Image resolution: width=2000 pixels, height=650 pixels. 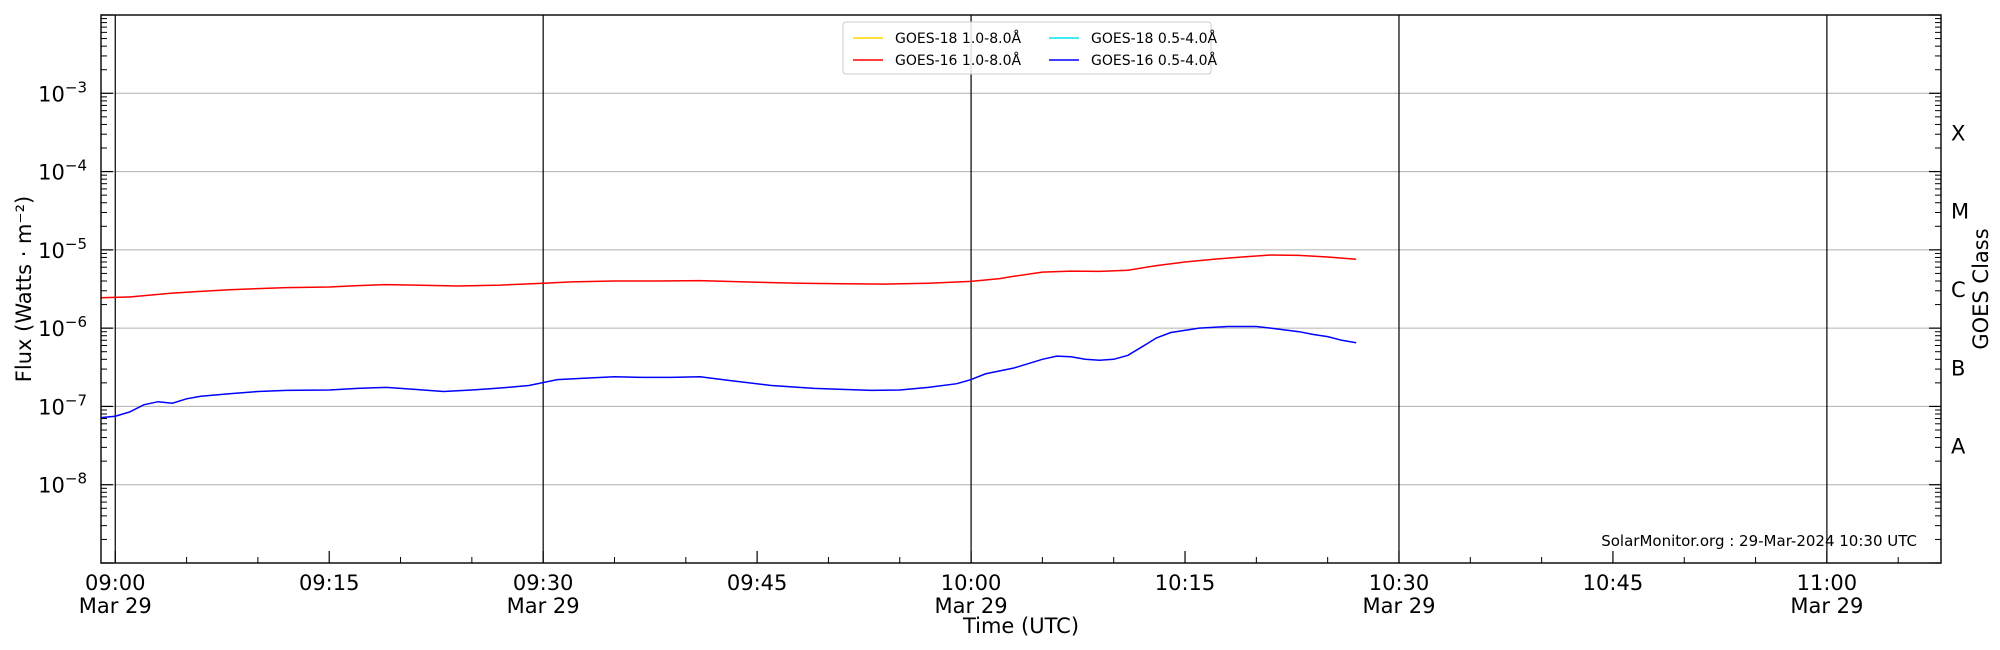 I want to click on goes-class-label: X, so click(x=1958, y=133).